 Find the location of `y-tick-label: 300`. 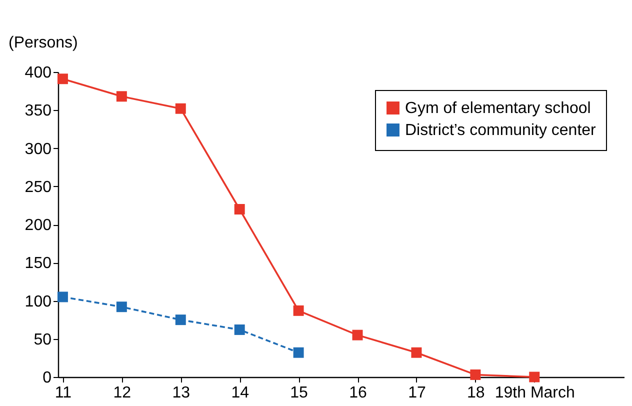

y-tick-label: 300 is located at coordinates (38, 149).